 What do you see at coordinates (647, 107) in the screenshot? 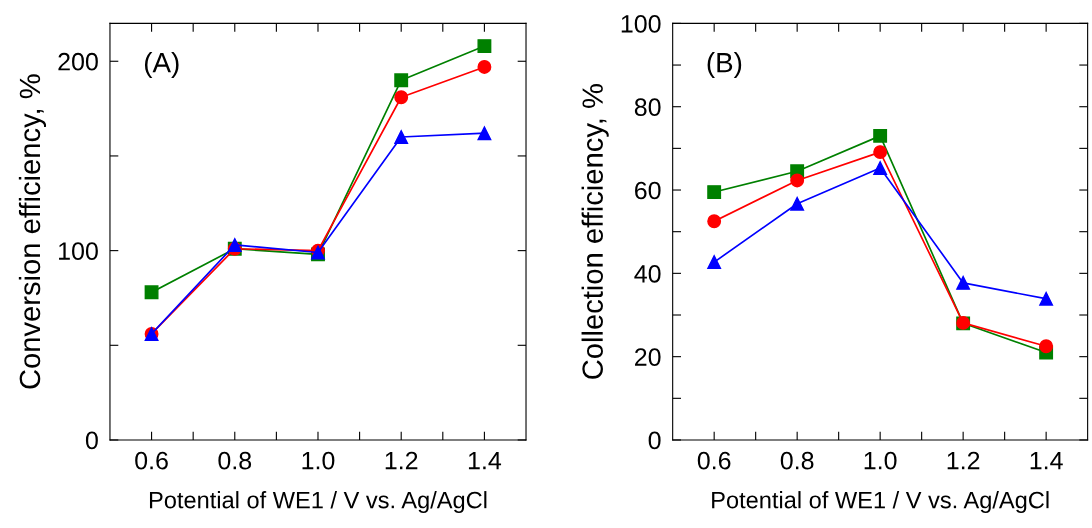
I see `y-tick-label: 80` at bounding box center [647, 107].